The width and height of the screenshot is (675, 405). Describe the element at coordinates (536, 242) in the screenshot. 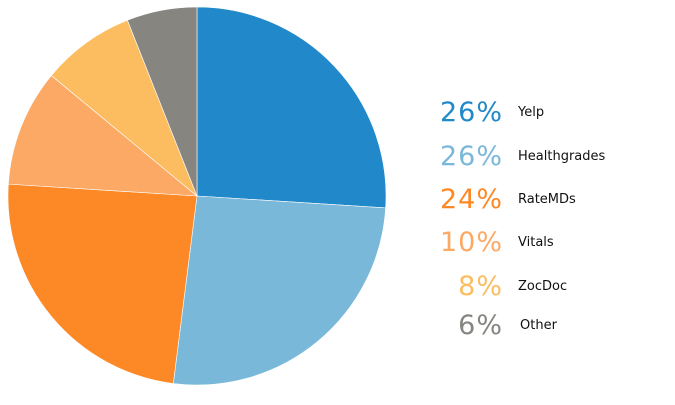

I see `legend-label-vitals: Vitals` at that location.